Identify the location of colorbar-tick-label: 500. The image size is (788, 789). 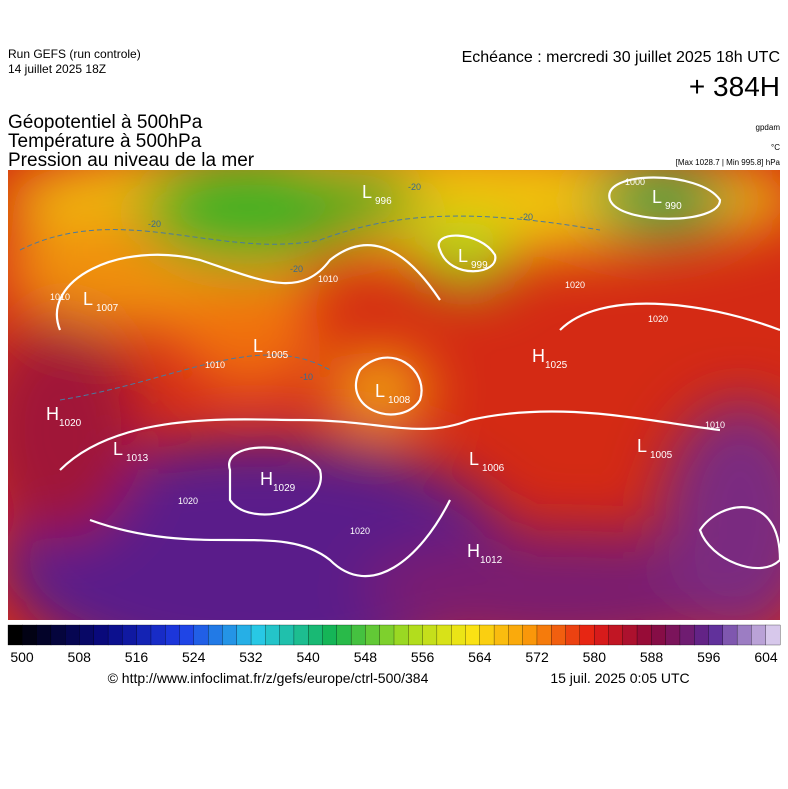
(22, 657).